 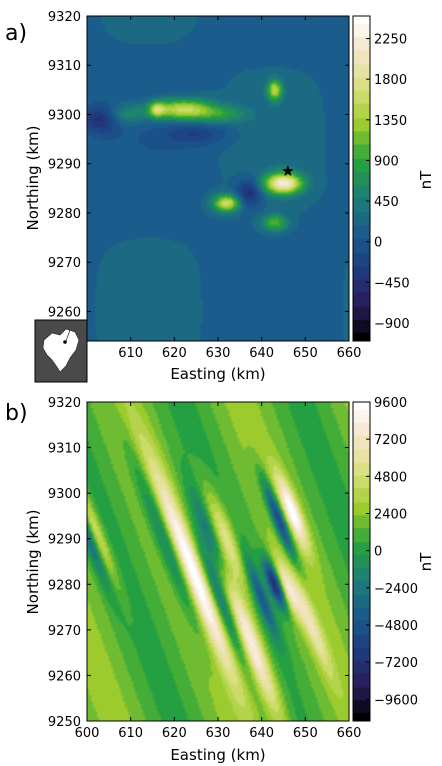 I want to click on panel-a-colorbar-label: nT, so click(x=426, y=180).